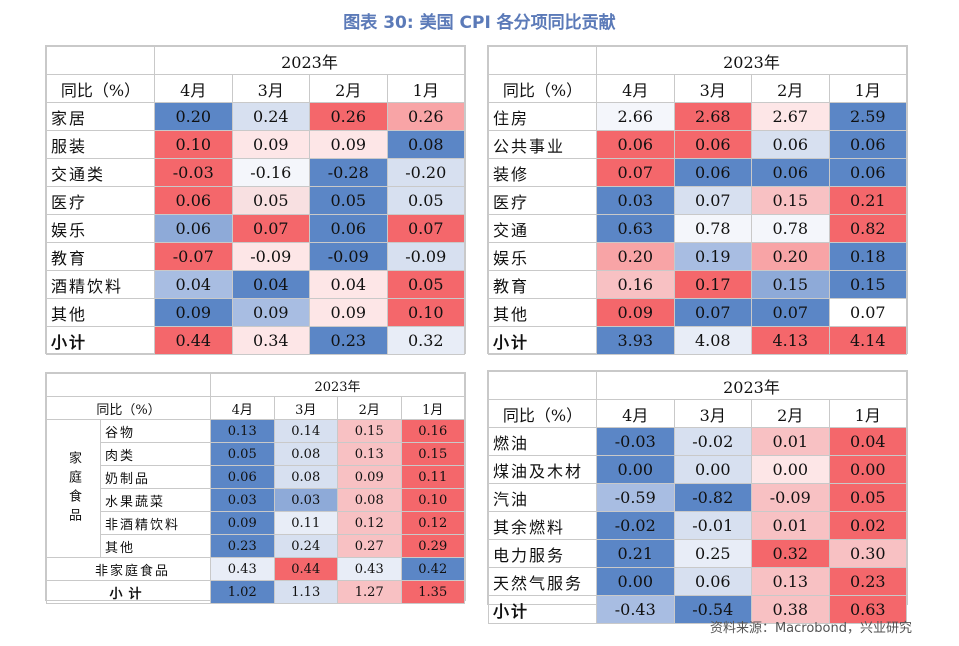  I want to click on row-label: 奶制品, so click(155, 477).